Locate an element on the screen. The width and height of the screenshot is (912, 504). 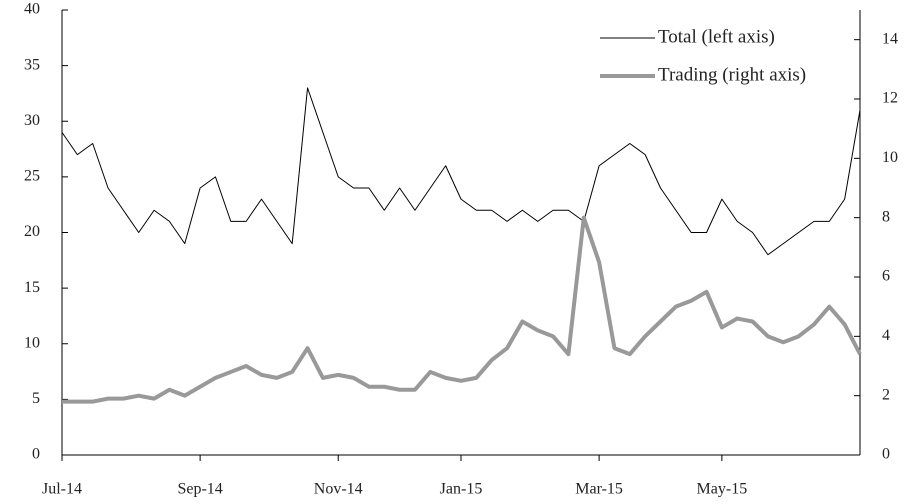
y2-tick-label: 4 is located at coordinates (886, 335).